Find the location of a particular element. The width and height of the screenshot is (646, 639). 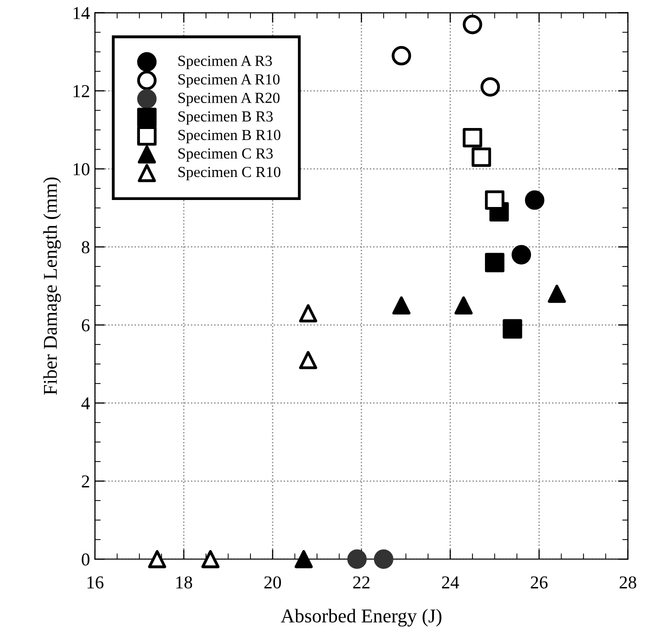

x-tick-label: 22 is located at coordinates (361, 582).